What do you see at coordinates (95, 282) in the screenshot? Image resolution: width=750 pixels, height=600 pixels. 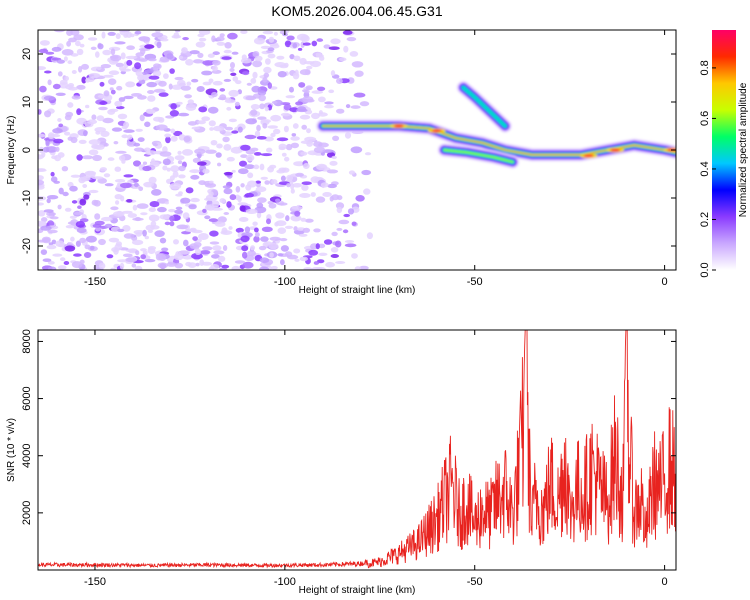 I see `top-x-tick-label: -150` at bounding box center [95, 282].